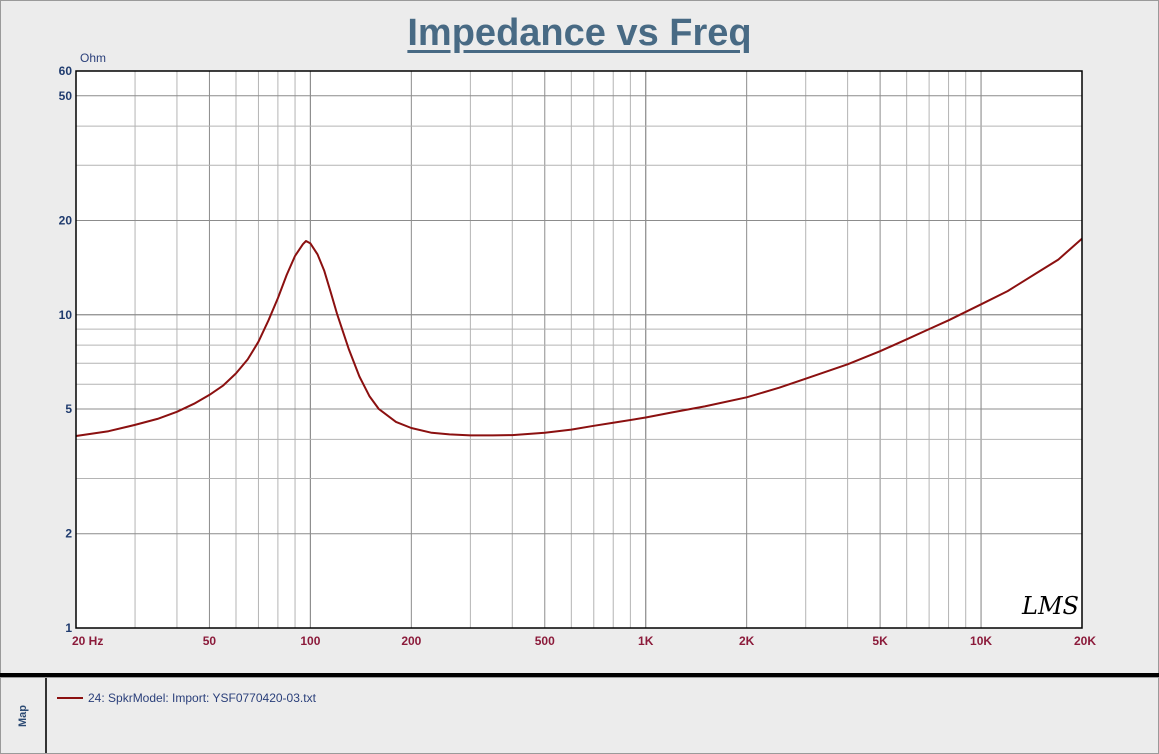  I want to click on map-tab-label: Map, so click(23, 715).